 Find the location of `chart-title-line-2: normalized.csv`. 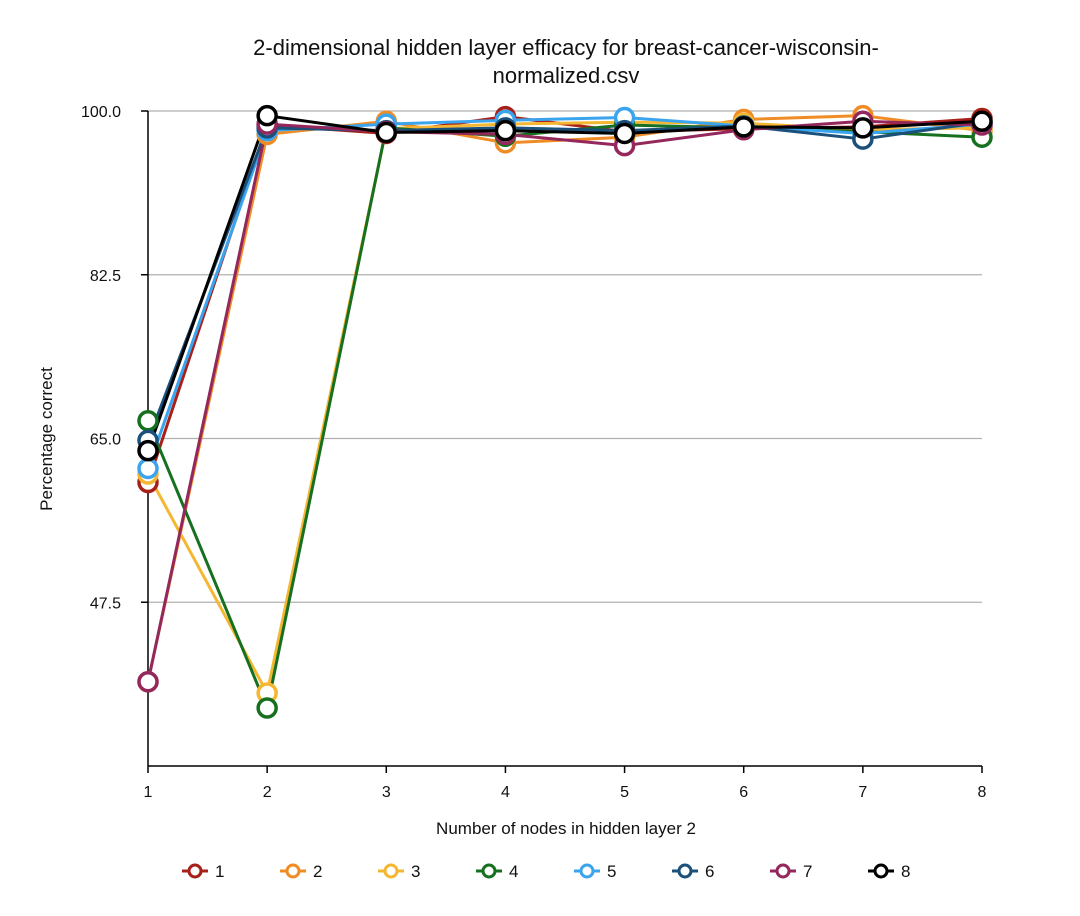

chart-title-line-2: normalized.csv is located at coordinates (566, 75).